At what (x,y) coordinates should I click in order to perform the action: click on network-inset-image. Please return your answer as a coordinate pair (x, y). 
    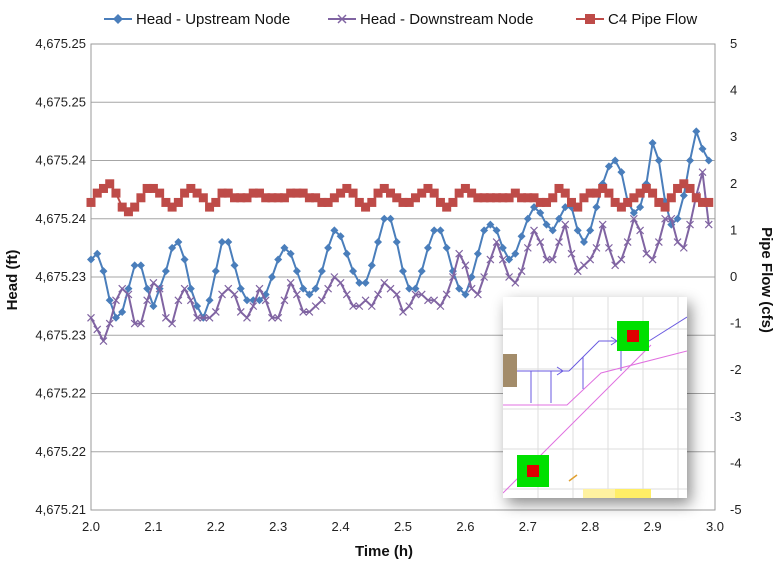
    Looking at the image, I should click on (595, 397).